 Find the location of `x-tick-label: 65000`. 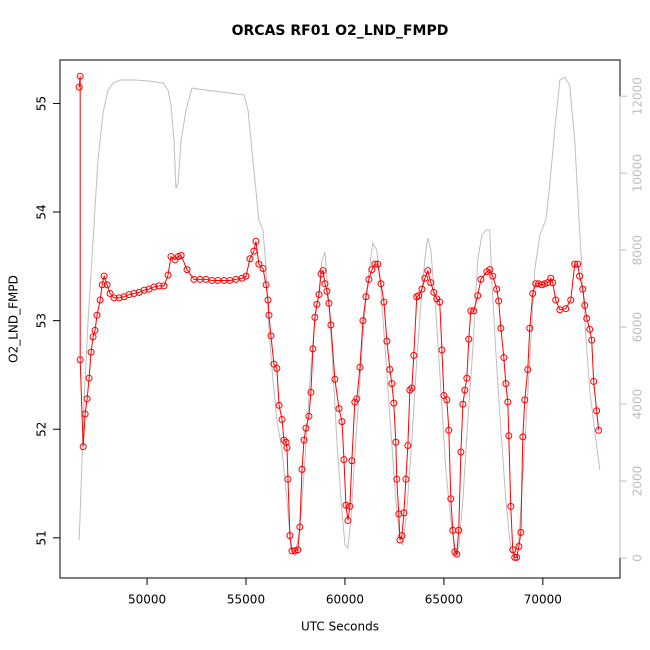

x-tick-label: 65000 is located at coordinates (444, 600).